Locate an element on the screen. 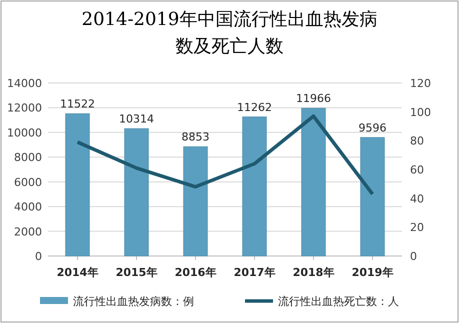  data-label: 8853 is located at coordinates (196, 137).